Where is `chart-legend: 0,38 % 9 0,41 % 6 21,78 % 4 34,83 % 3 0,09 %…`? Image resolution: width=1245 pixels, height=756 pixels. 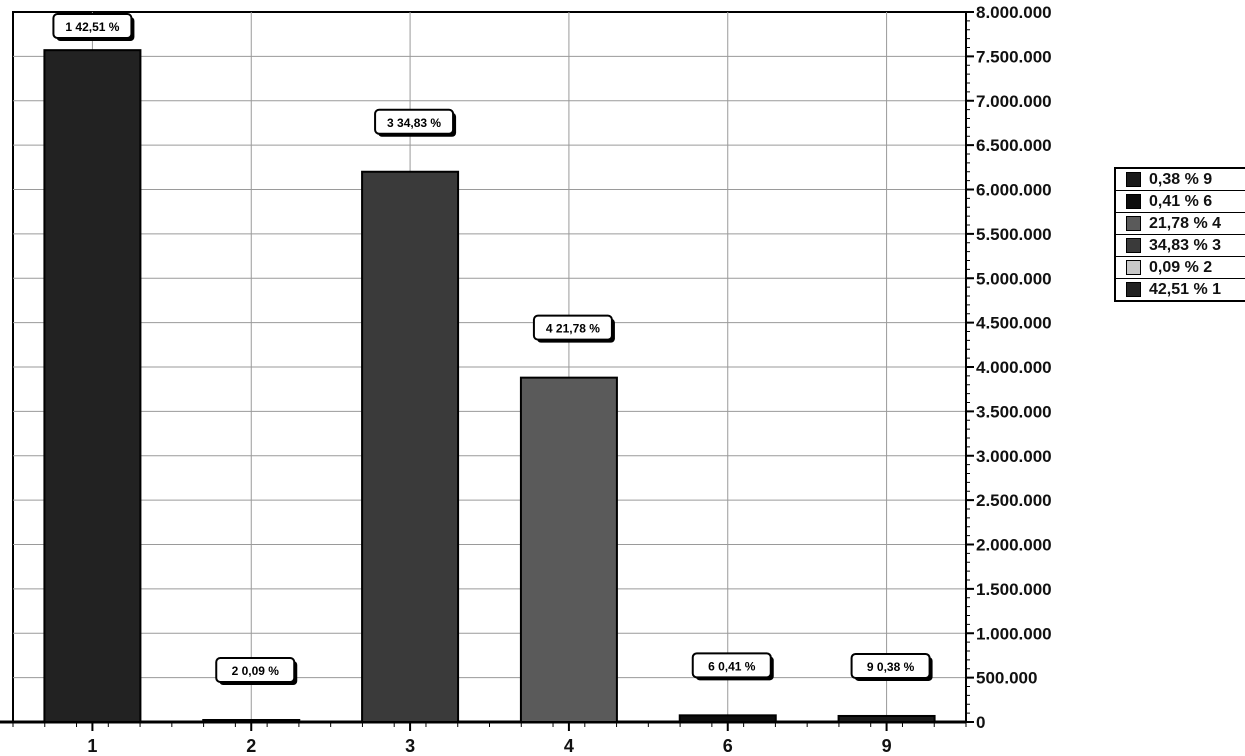
chart-legend: 0,38 % 9 0,41 % 6 21,78 % 4 34,83 % 3 0,09 %… is located at coordinates (1179, 234).